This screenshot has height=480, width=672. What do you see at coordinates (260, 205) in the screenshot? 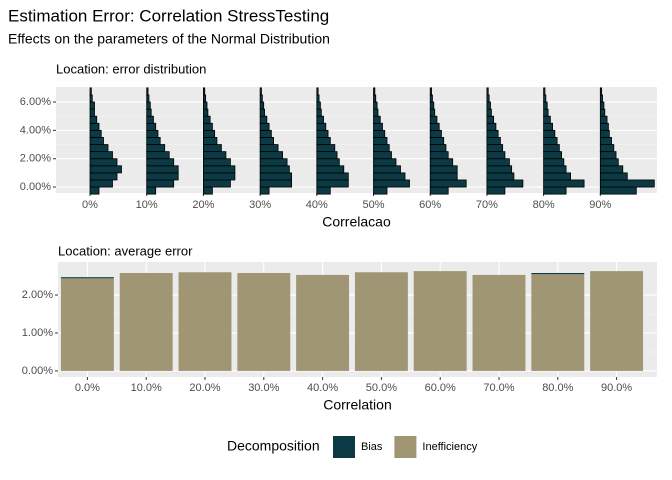
I see `x-tick-label: 30%` at bounding box center [260, 205].